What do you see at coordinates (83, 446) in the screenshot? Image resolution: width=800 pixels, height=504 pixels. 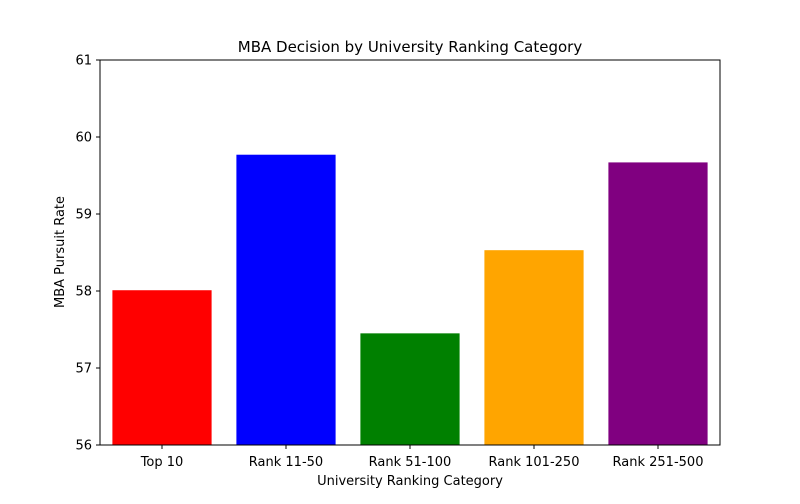 I see `y-tick-label: 56` at bounding box center [83, 446].